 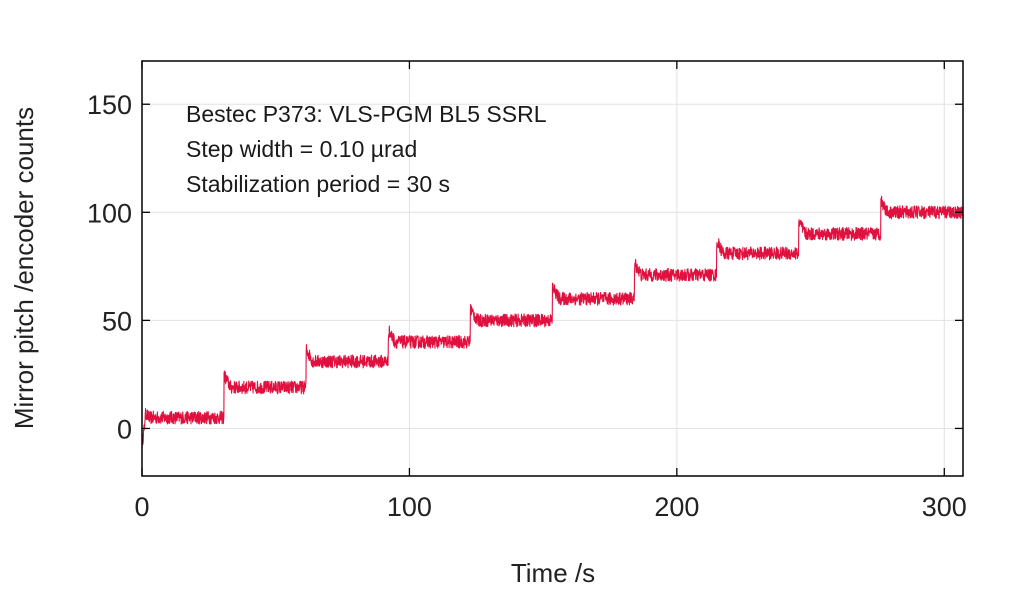 What do you see at coordinates (553, 573) in the screenshot?
I see `x-axis-title: Time /s` at bounding box center [553, 573].